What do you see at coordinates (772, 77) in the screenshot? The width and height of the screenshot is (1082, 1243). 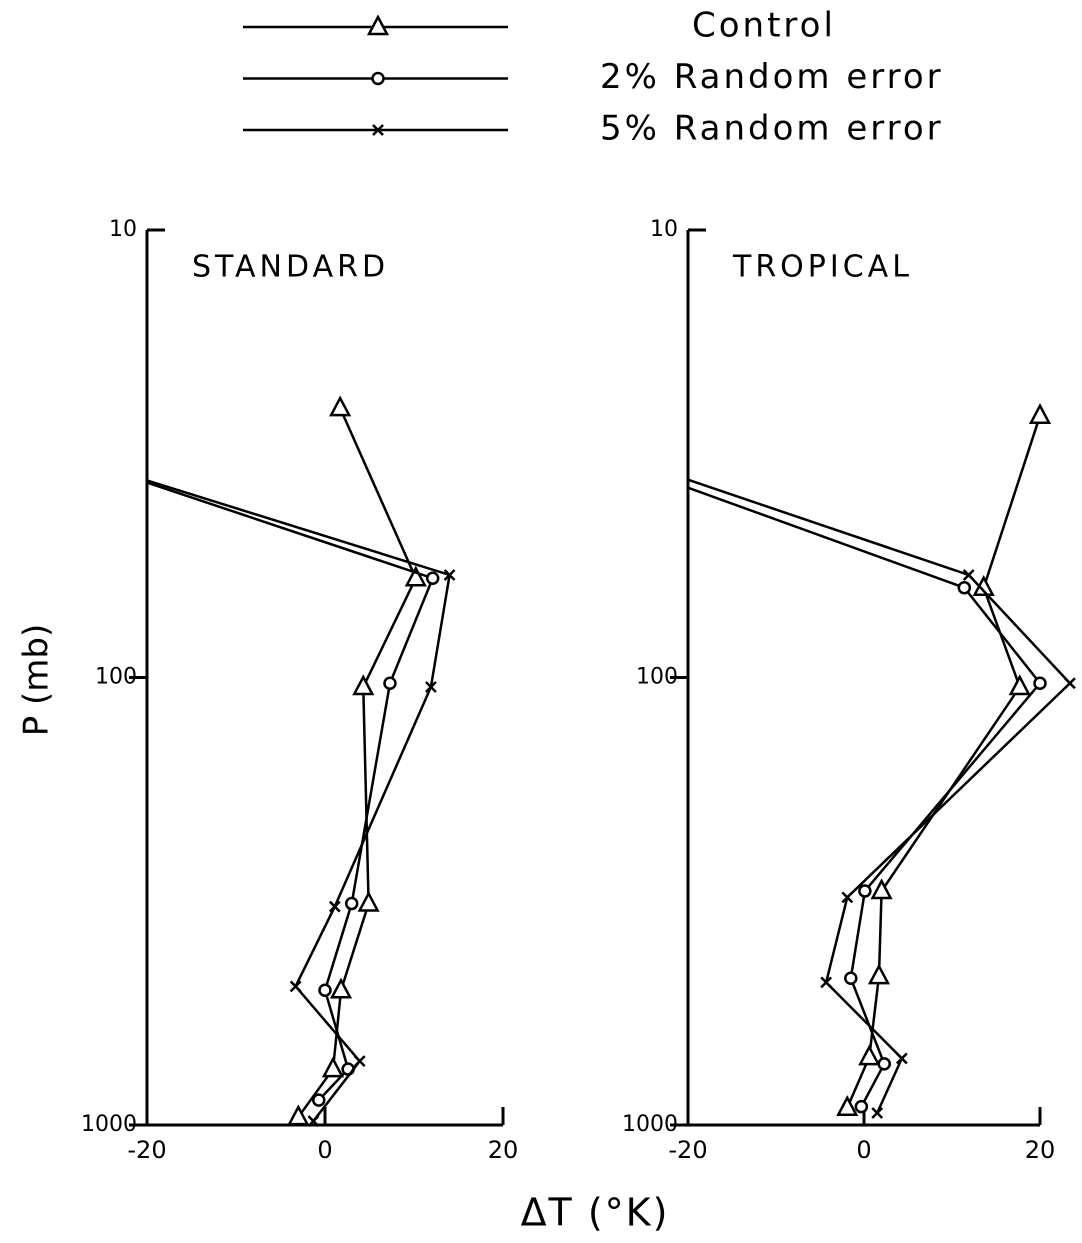 I see `legend-label: 2% Random error` at bounding box center [772, 77].